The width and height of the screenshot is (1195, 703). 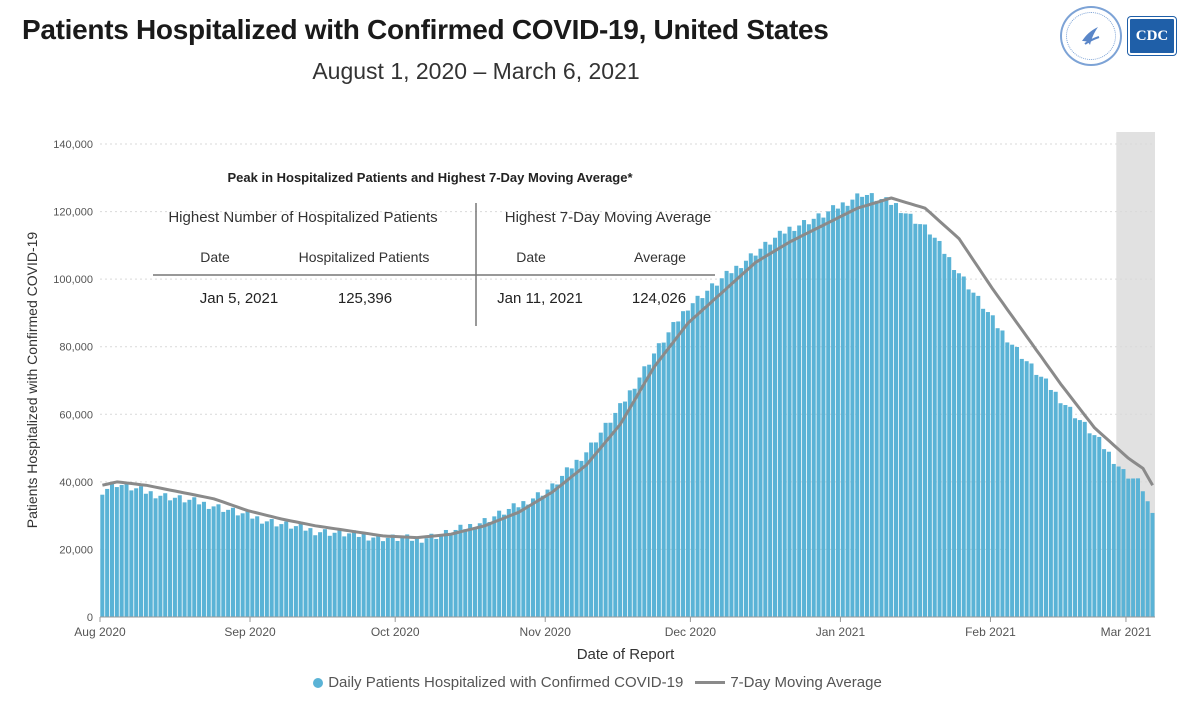 I want to click on peak-right-group-label: Highest 7-Day Moving Average, so click(x=608, y=217).